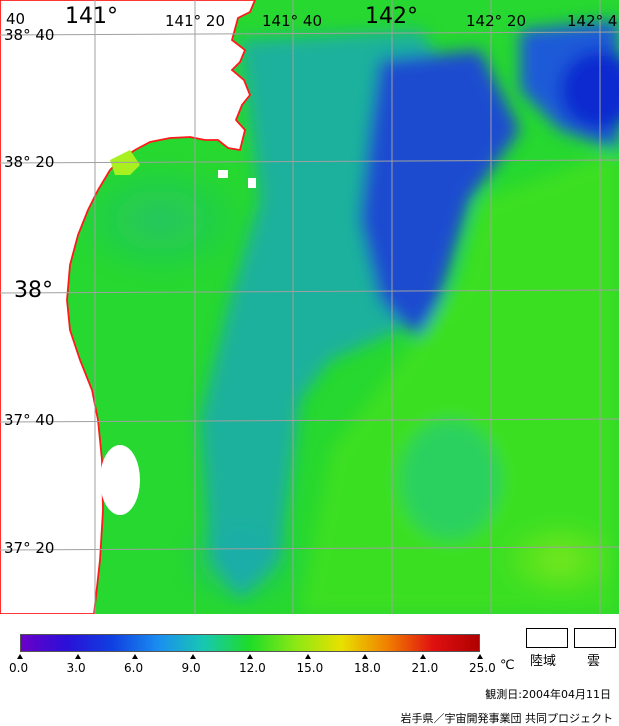  I want to click on project-credit: 岩手県／宇宙開発事業団 共同プロジェクト, so click(507, 718).